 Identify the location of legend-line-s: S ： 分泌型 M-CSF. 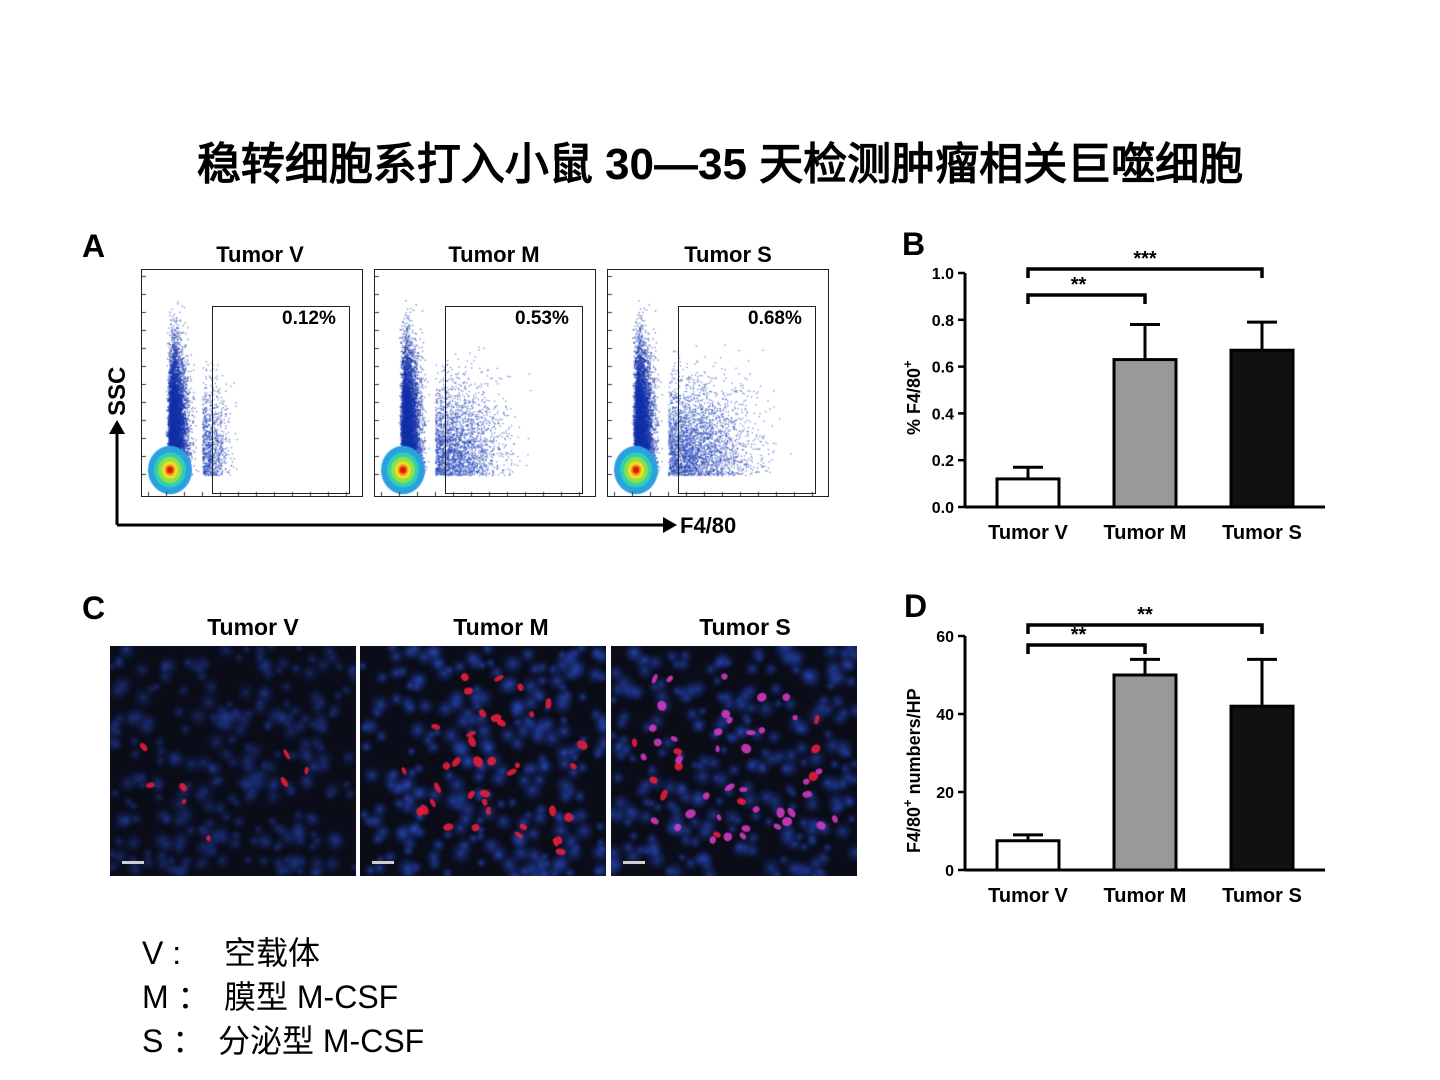
(283, 1039).